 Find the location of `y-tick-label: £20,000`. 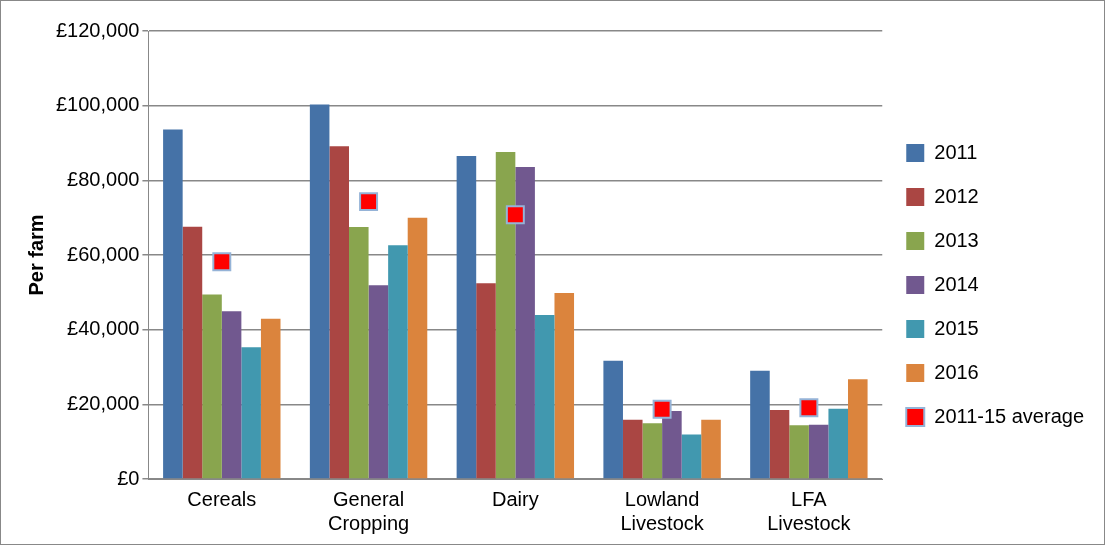

y-tick-label: £20,000 is located at coordinates (103, 402).